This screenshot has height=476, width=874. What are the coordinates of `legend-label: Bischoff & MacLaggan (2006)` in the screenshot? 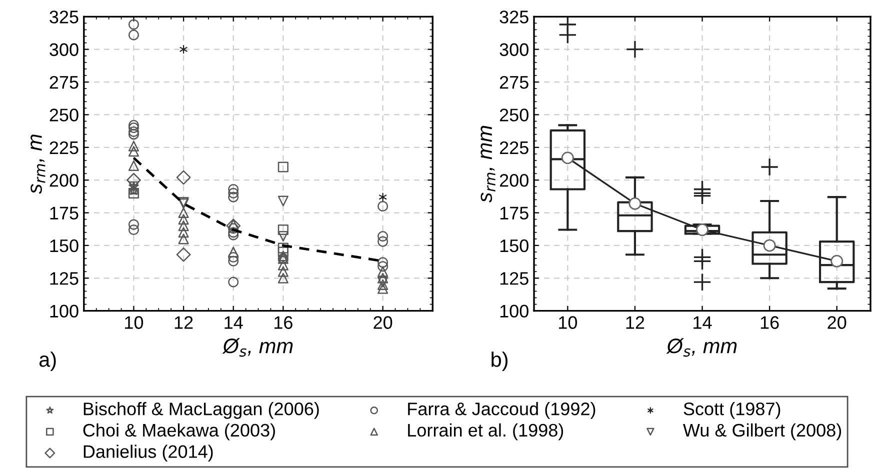 It's located at (201, 410).